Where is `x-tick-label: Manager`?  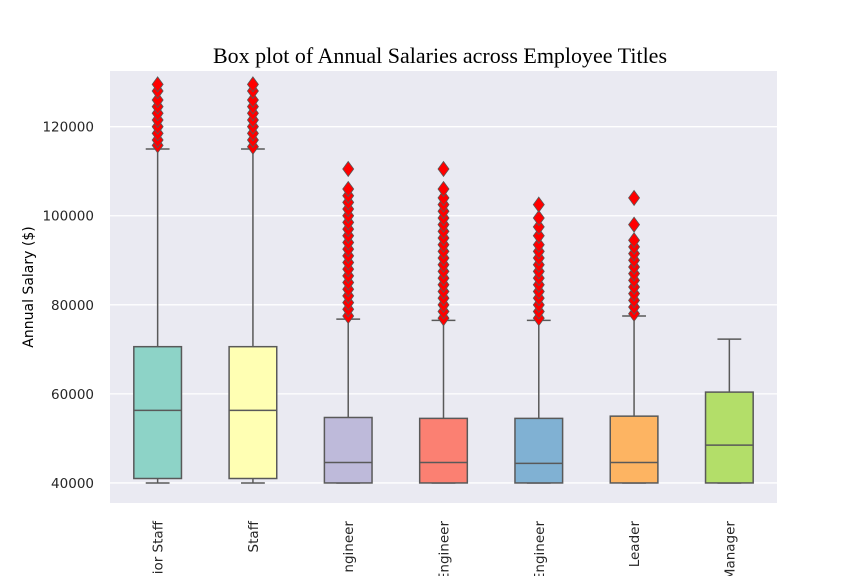
x-tick-label: Manager is located at coordinates (730, 548).